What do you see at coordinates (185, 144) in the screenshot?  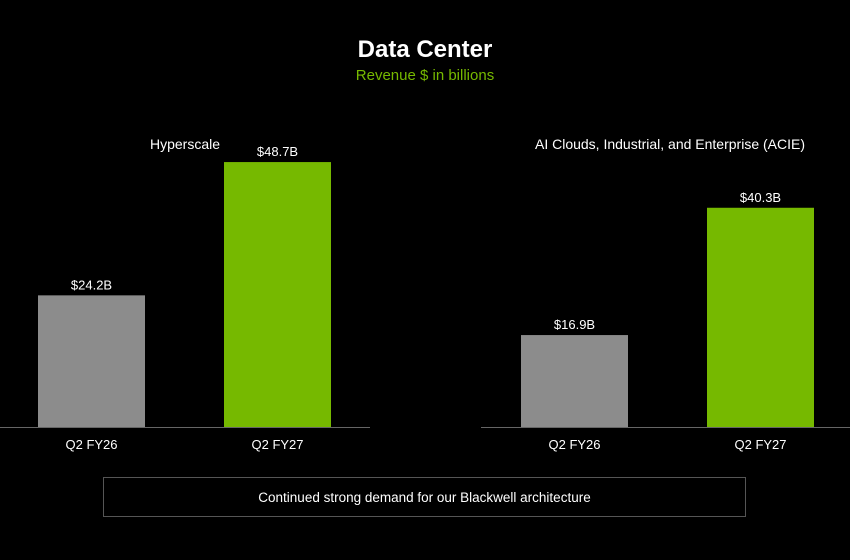 I see `panel-title-hyperscale: Hyperscale` at bounding box center [185, 144].